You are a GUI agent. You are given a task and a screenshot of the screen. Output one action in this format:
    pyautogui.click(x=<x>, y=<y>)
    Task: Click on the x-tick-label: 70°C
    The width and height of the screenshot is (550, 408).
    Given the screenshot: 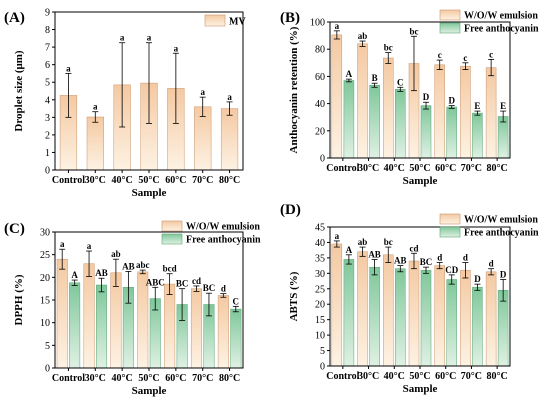 What is the action you would take?
    pyautogui.click(x=202, y=180)
    